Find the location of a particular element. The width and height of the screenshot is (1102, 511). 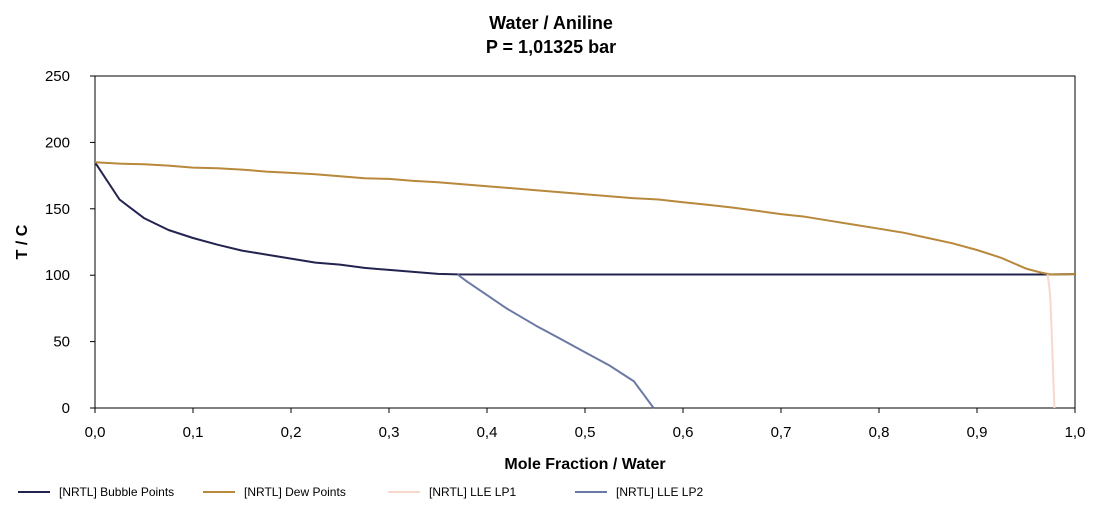

x-tick-label: 0,2 is located at coordinates (291, 432).